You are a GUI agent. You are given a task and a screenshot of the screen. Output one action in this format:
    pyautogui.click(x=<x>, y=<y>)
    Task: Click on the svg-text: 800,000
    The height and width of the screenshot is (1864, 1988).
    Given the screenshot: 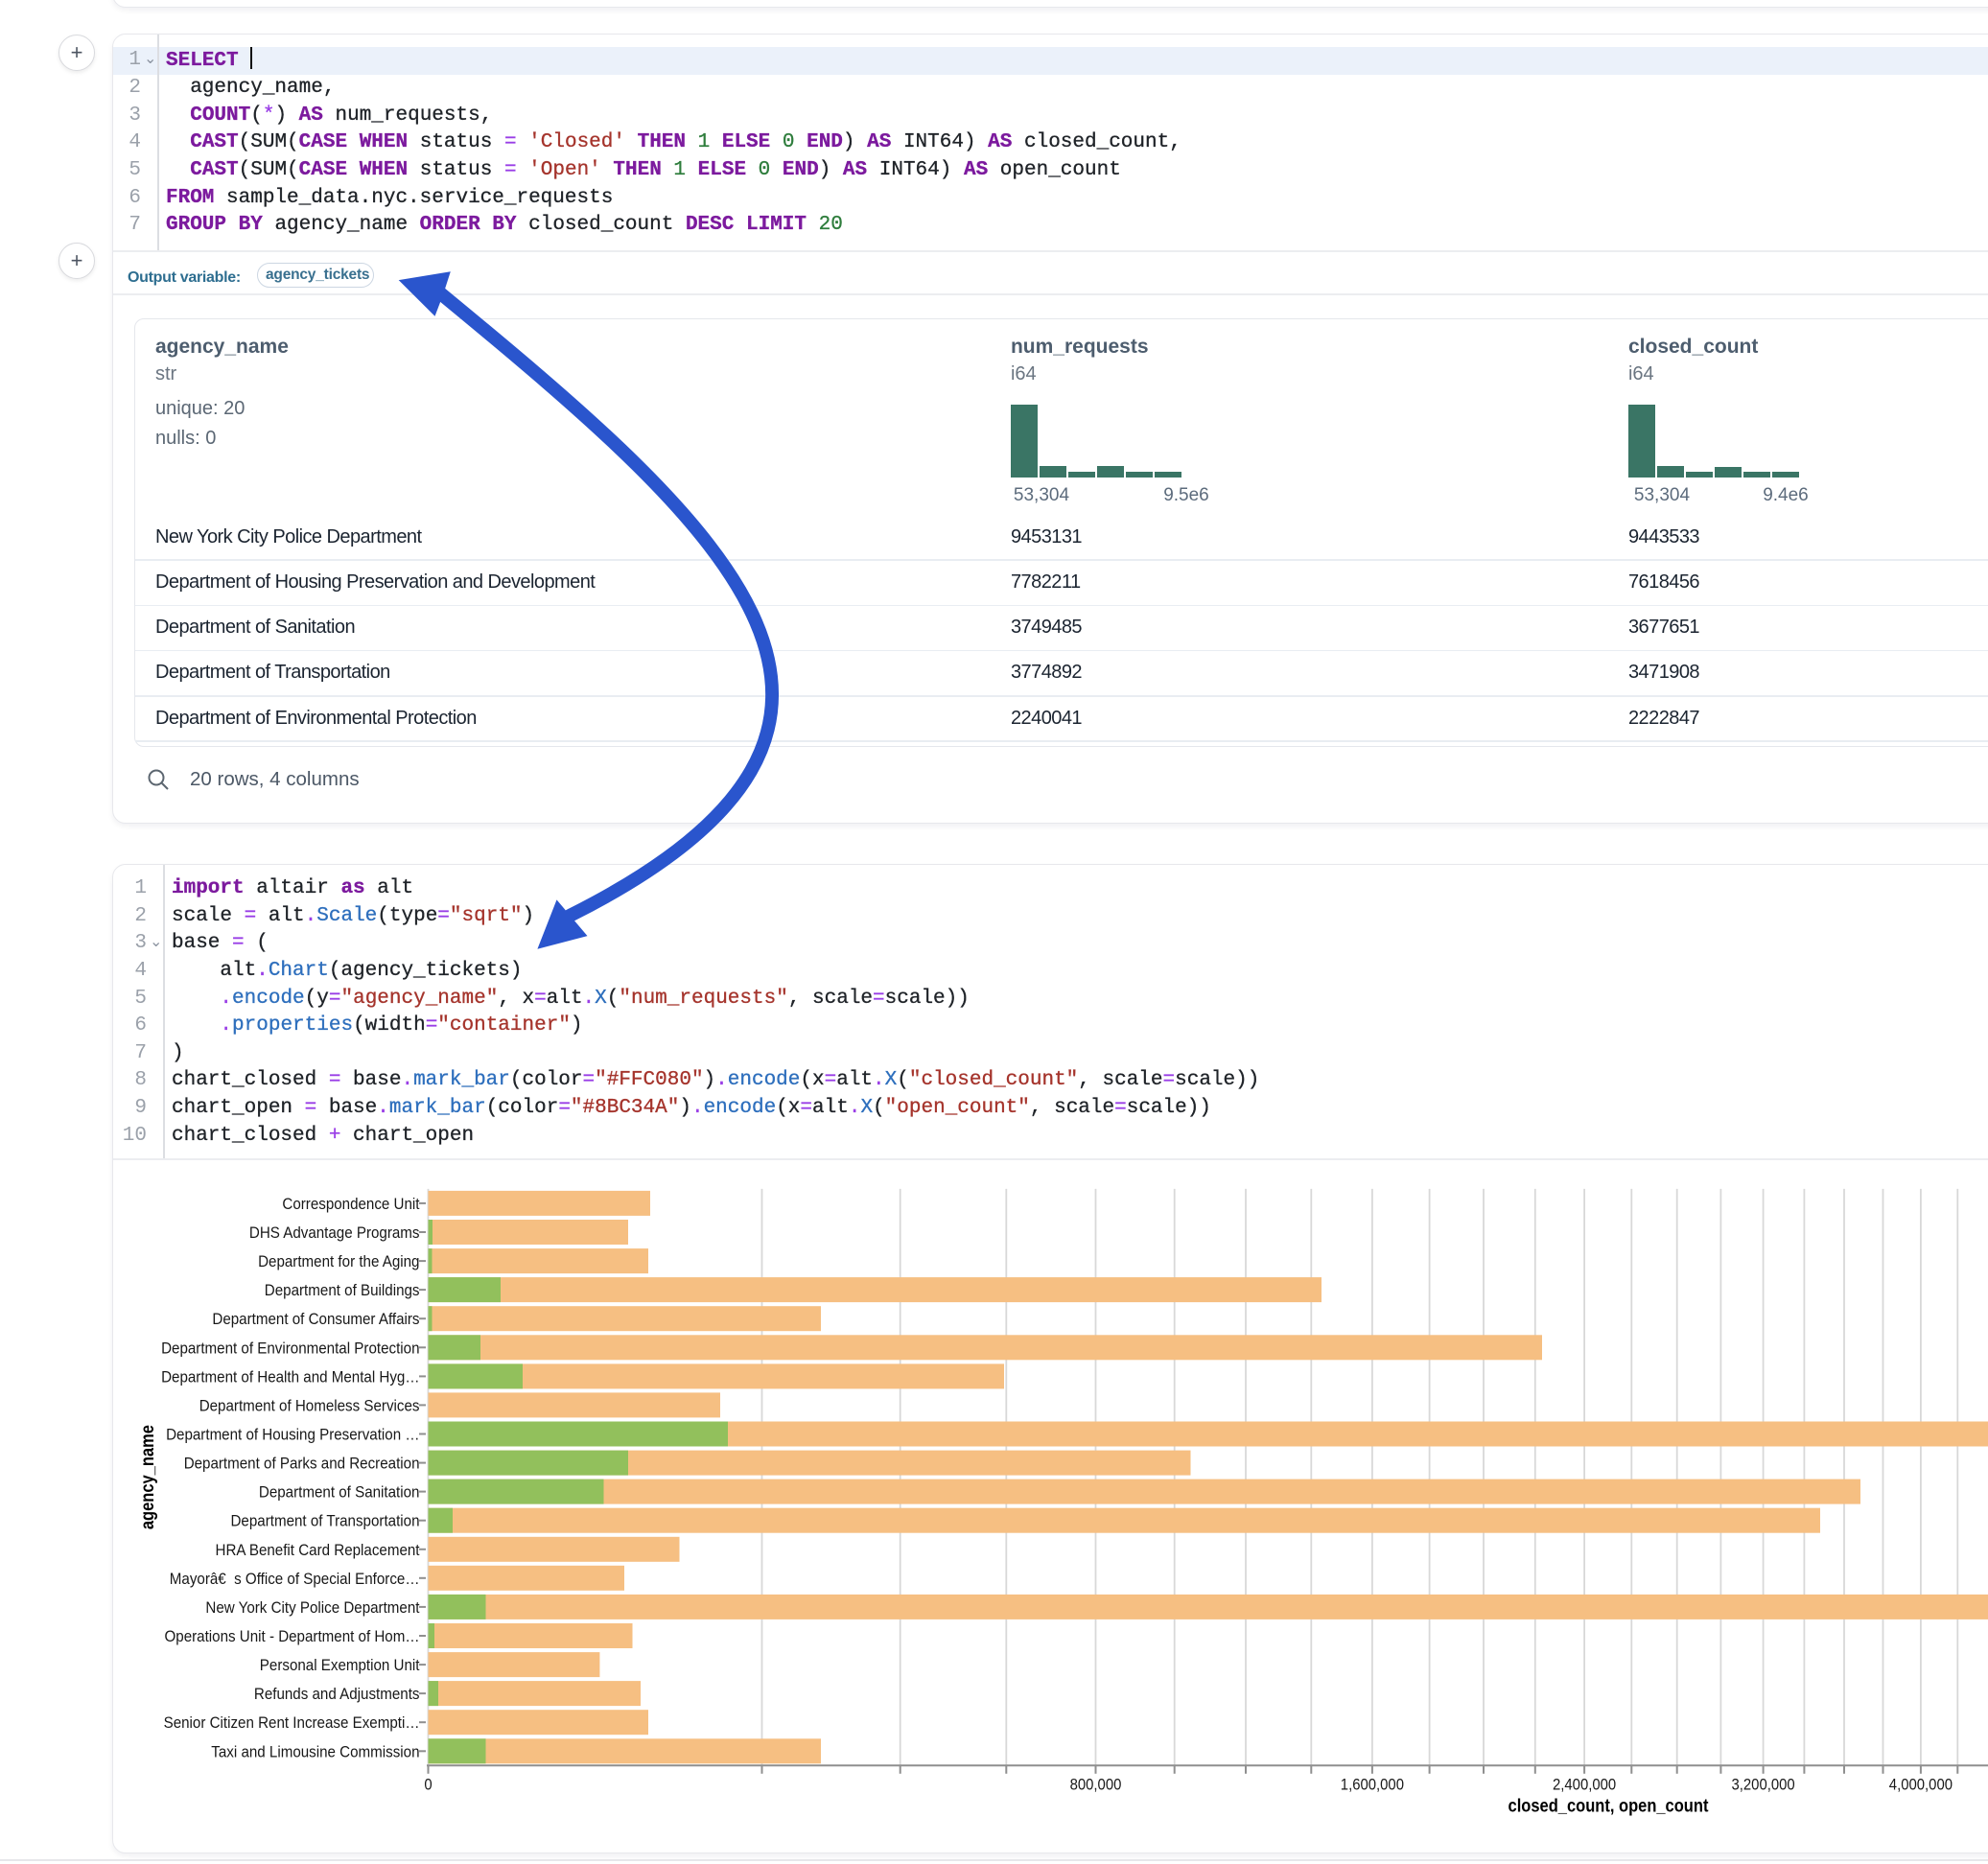 What is the action you would take?
    pyautogui.click(x=1096, y=1784)
    